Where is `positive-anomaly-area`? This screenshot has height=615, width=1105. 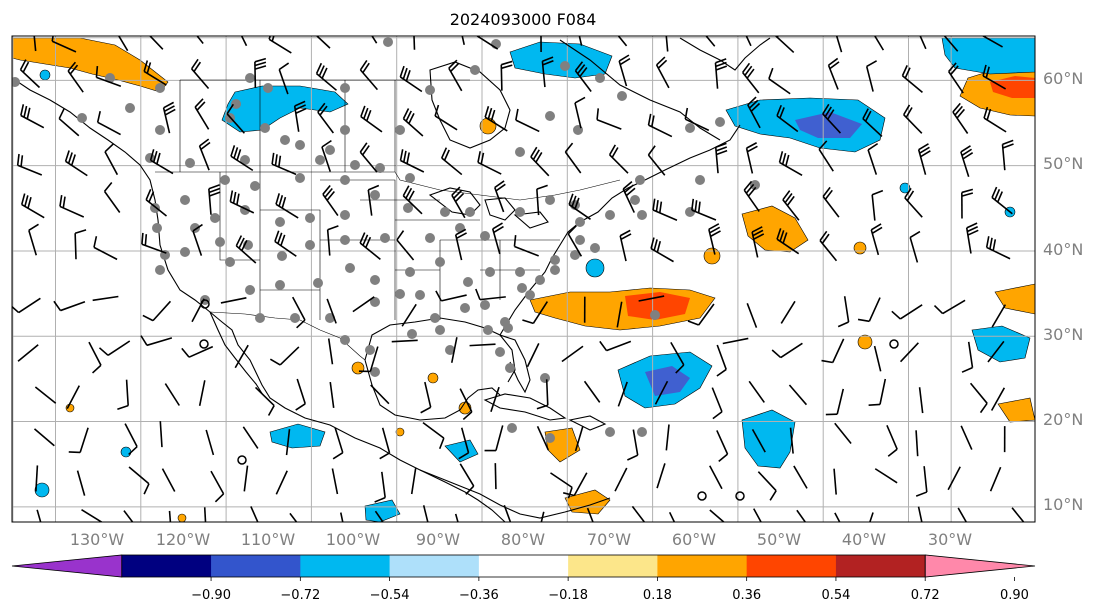
positive-anomaly-area is located at coordinates (1016, 410).